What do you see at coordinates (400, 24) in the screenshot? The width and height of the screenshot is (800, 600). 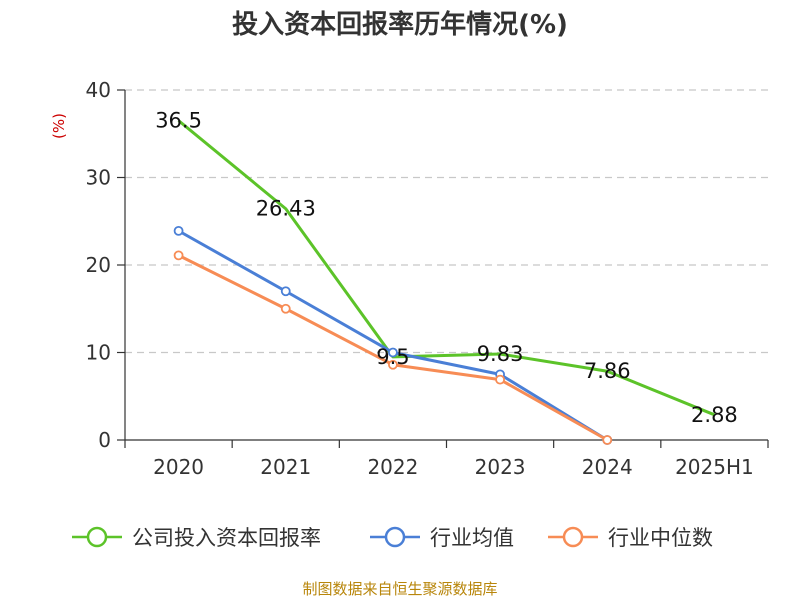 I see `chart-title: 投入资本回报率历年情况(%)` at bounding box center [400, 24].